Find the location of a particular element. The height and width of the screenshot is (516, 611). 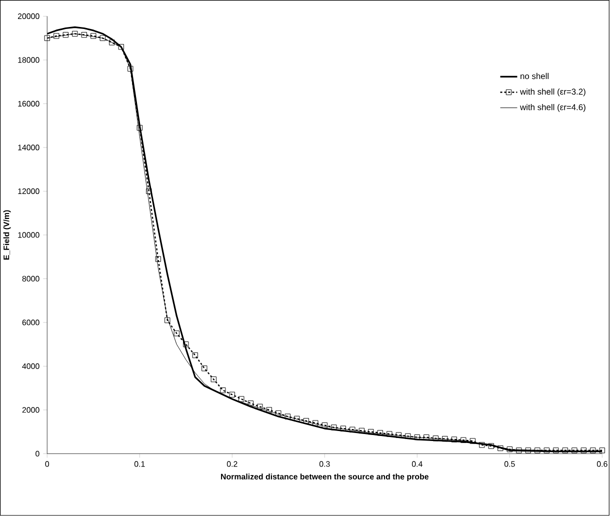

legend-label: with shell (εr=3.2) is located at coordinates (553, 92).